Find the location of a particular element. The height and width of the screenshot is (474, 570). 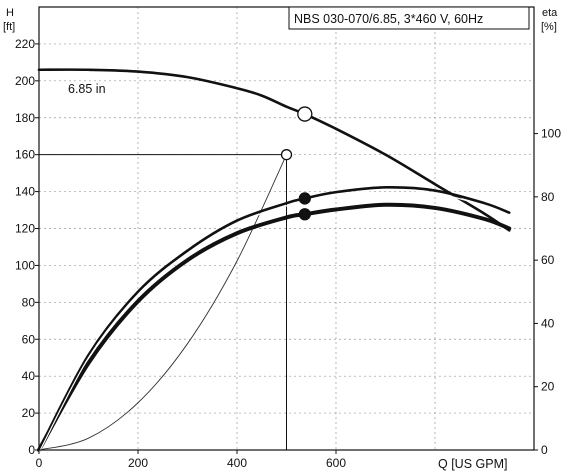

y-left-tick-label: 160 is located at coordinates (25, 155).